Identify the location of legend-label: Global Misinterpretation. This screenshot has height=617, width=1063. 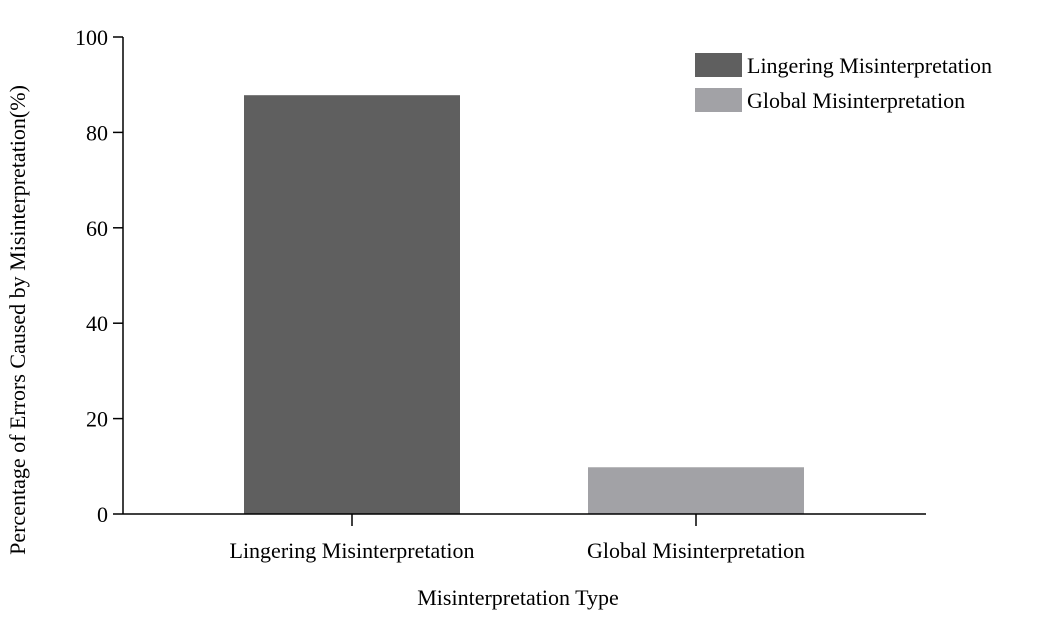
(856, 100).